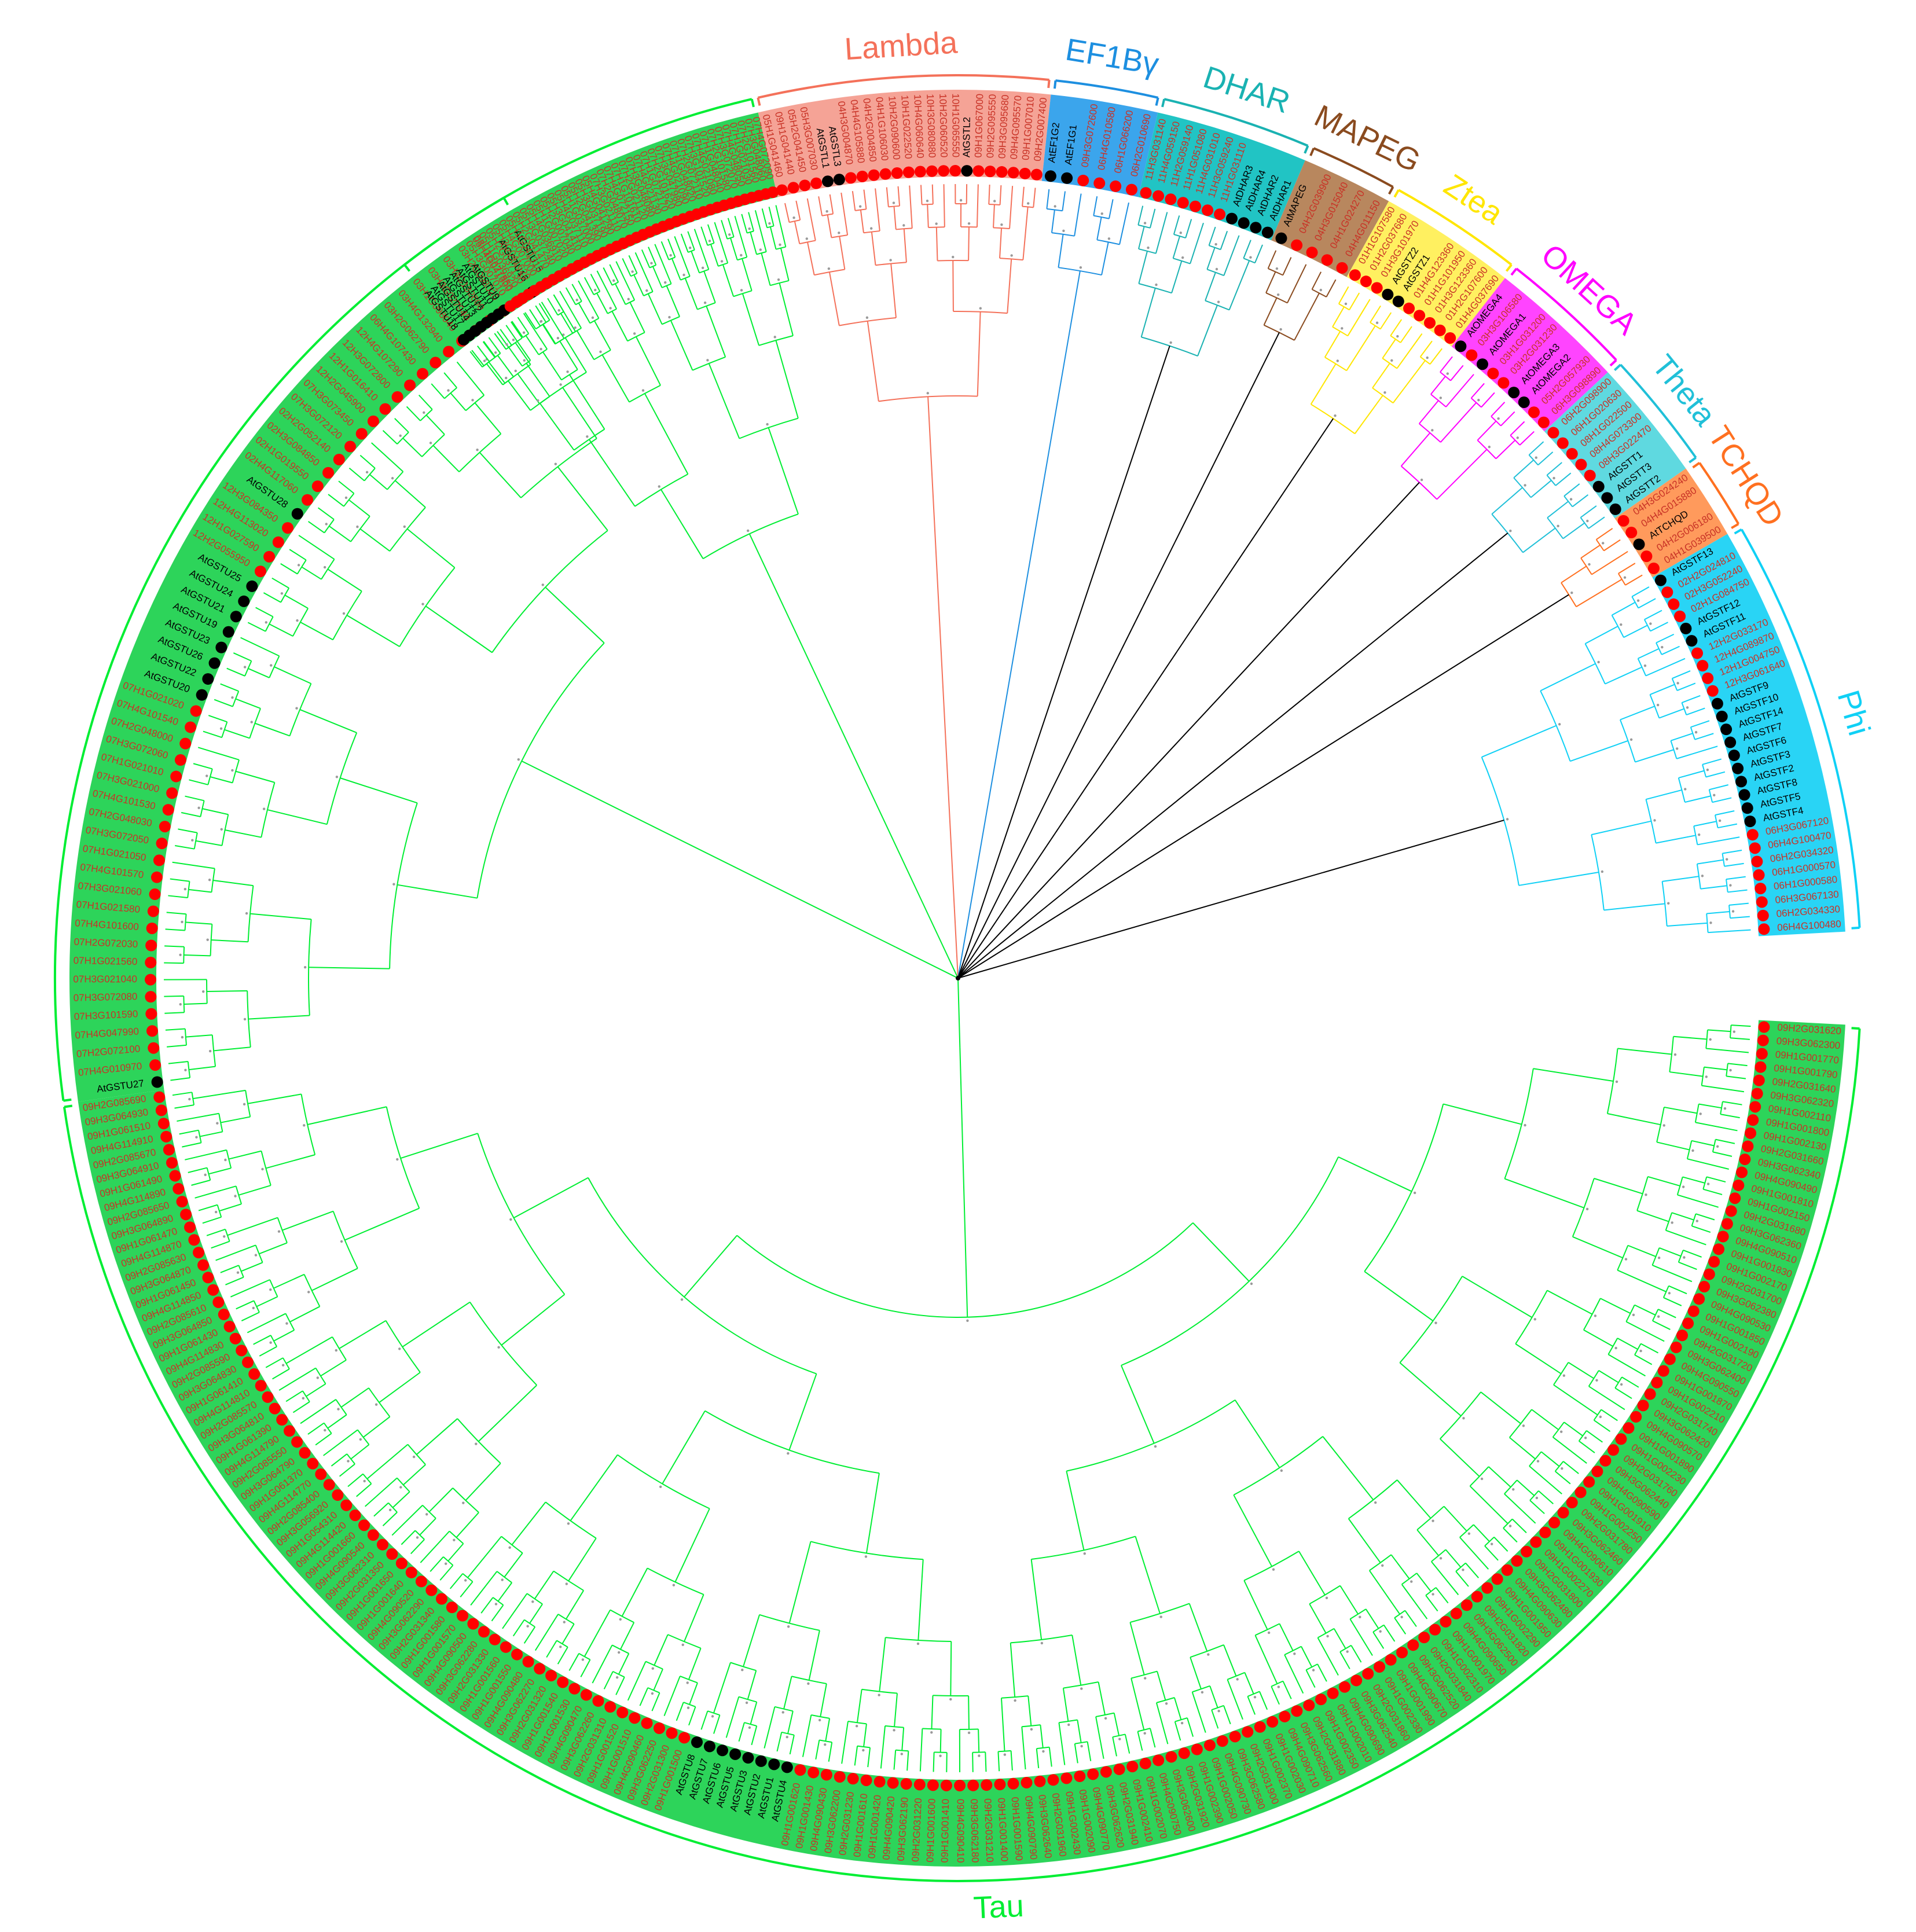 Image resolution: width=1916 pixels, height=1932 pixels. What do you see at coordinates (1426, 274) in the screenshot?
I see `clade-shade-ztea` at bounding box center [1426, 274].